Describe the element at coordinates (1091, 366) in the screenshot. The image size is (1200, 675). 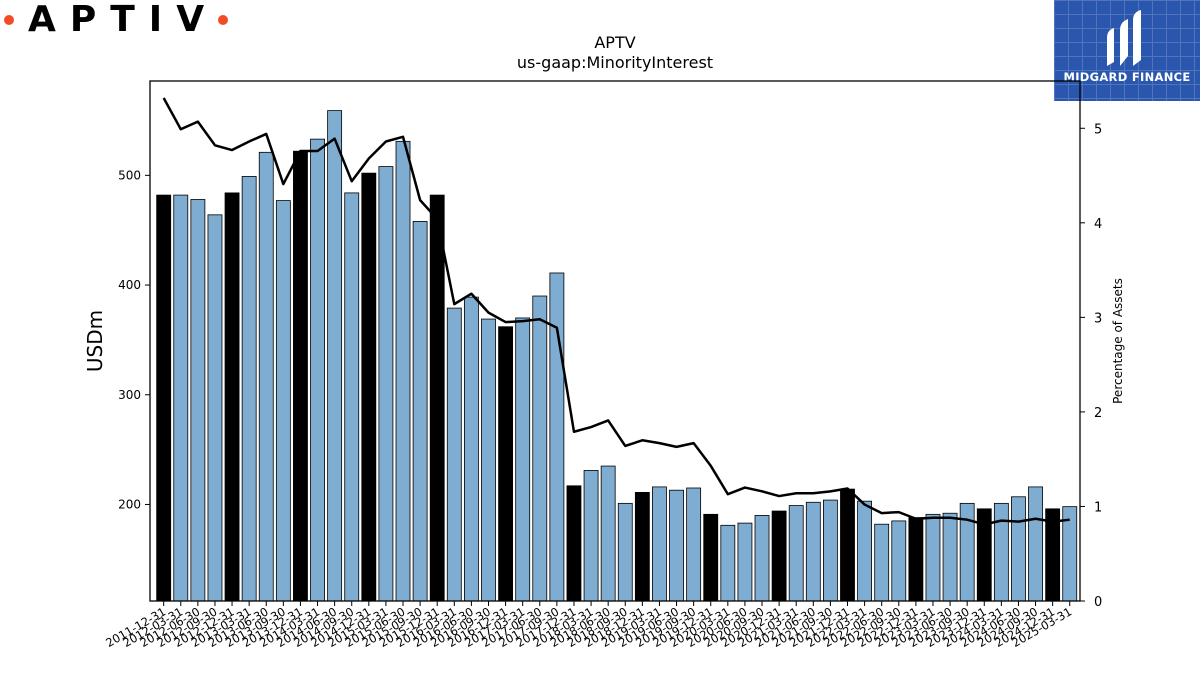
I see `y2-axis-ticks: 0 1 2 3 4 5` at that location.